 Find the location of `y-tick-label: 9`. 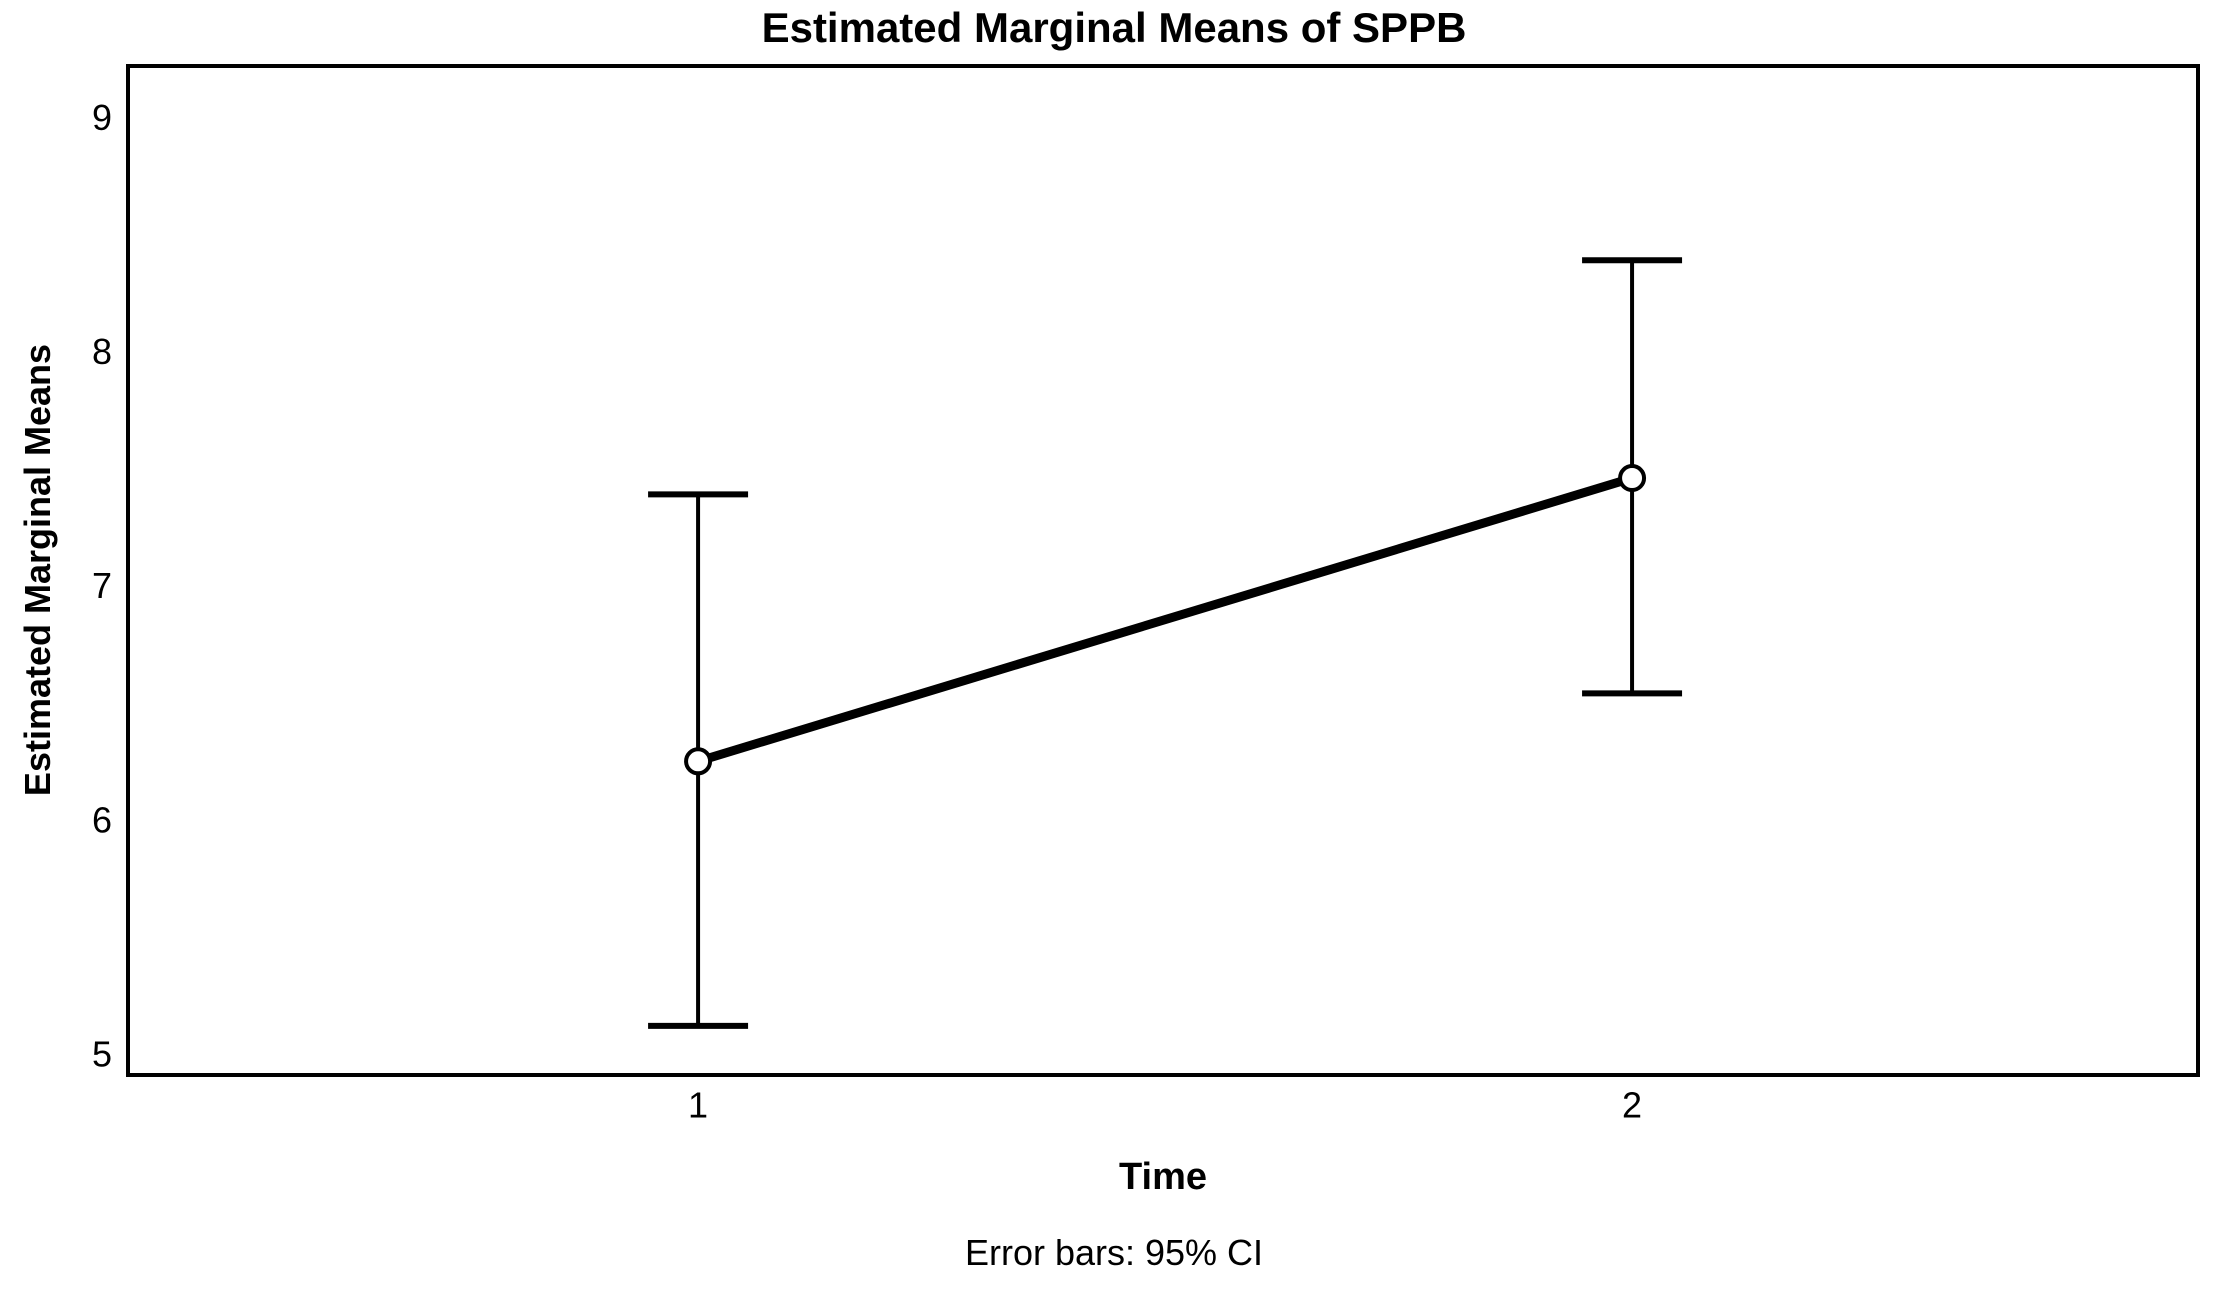

y-tick-label: 9 is located at coordinates (102, 117).